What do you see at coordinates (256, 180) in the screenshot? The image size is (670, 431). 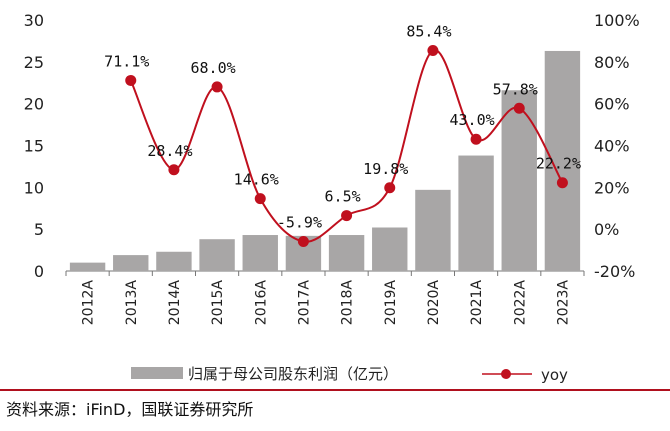 I see `yoy-data-label: 14.6%` at bounding box center [256, 180].